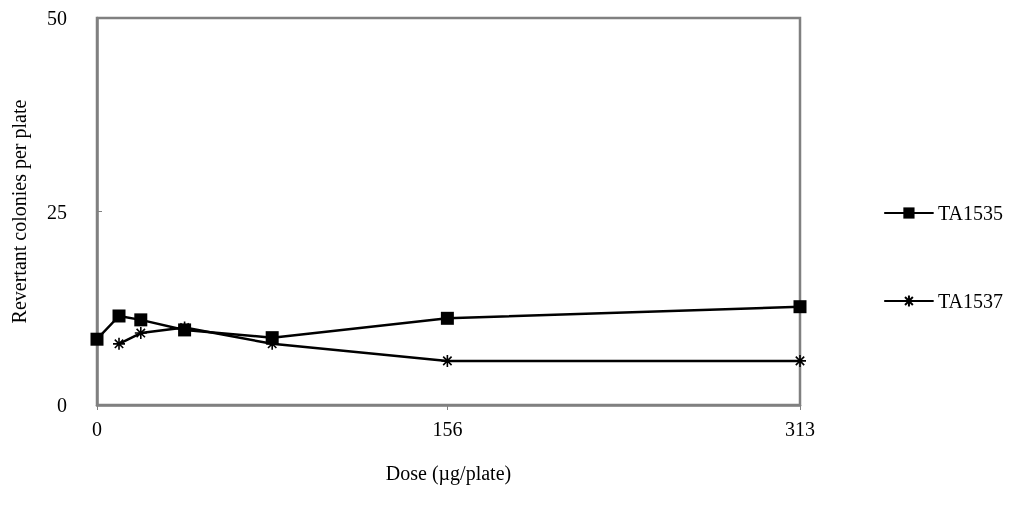 The image size is (1033, 514). Describe the element at coordinates (19, 211) in the screenshot. I see `y-axis-title: Revertant colonies per plate` at that location.